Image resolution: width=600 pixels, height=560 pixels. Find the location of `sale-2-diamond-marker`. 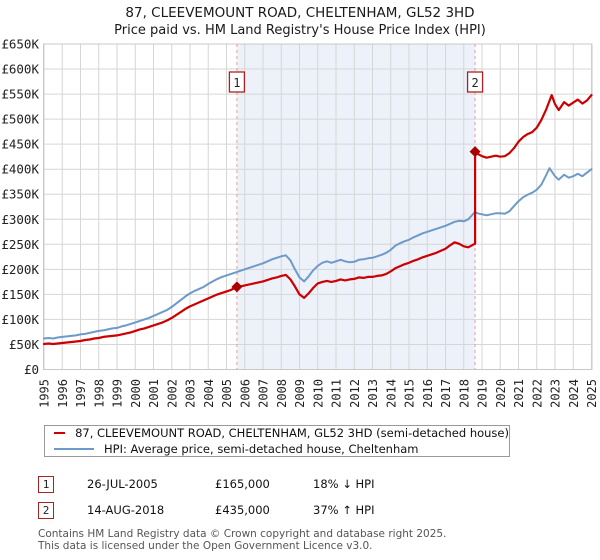

sale-2-diamond-marker is located at coordinates (475, 152).